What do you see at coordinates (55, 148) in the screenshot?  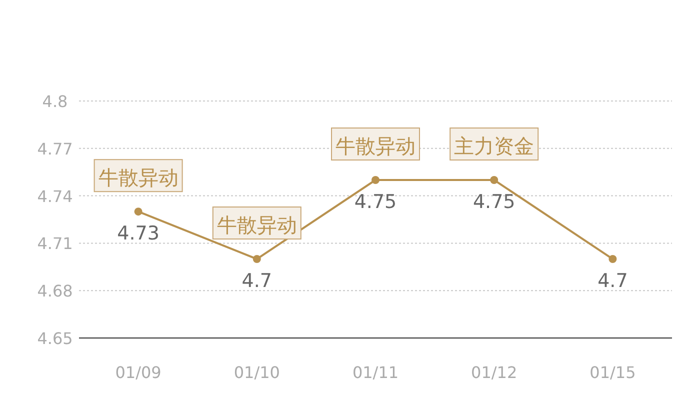 I see `y-tick-label: 4.77` at bounding box center [55, 148].